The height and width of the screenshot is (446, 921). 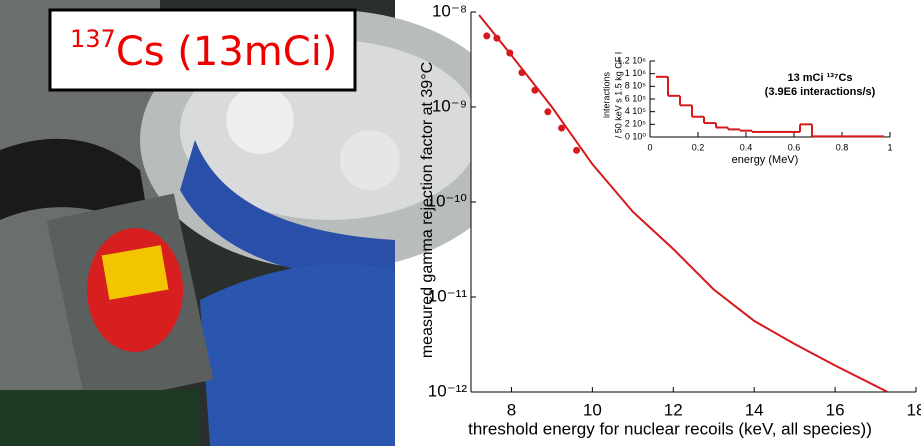 I want to click on inset-y-title: / 50 keV s 1.5 kg CF I, so click(x=618, y=95).